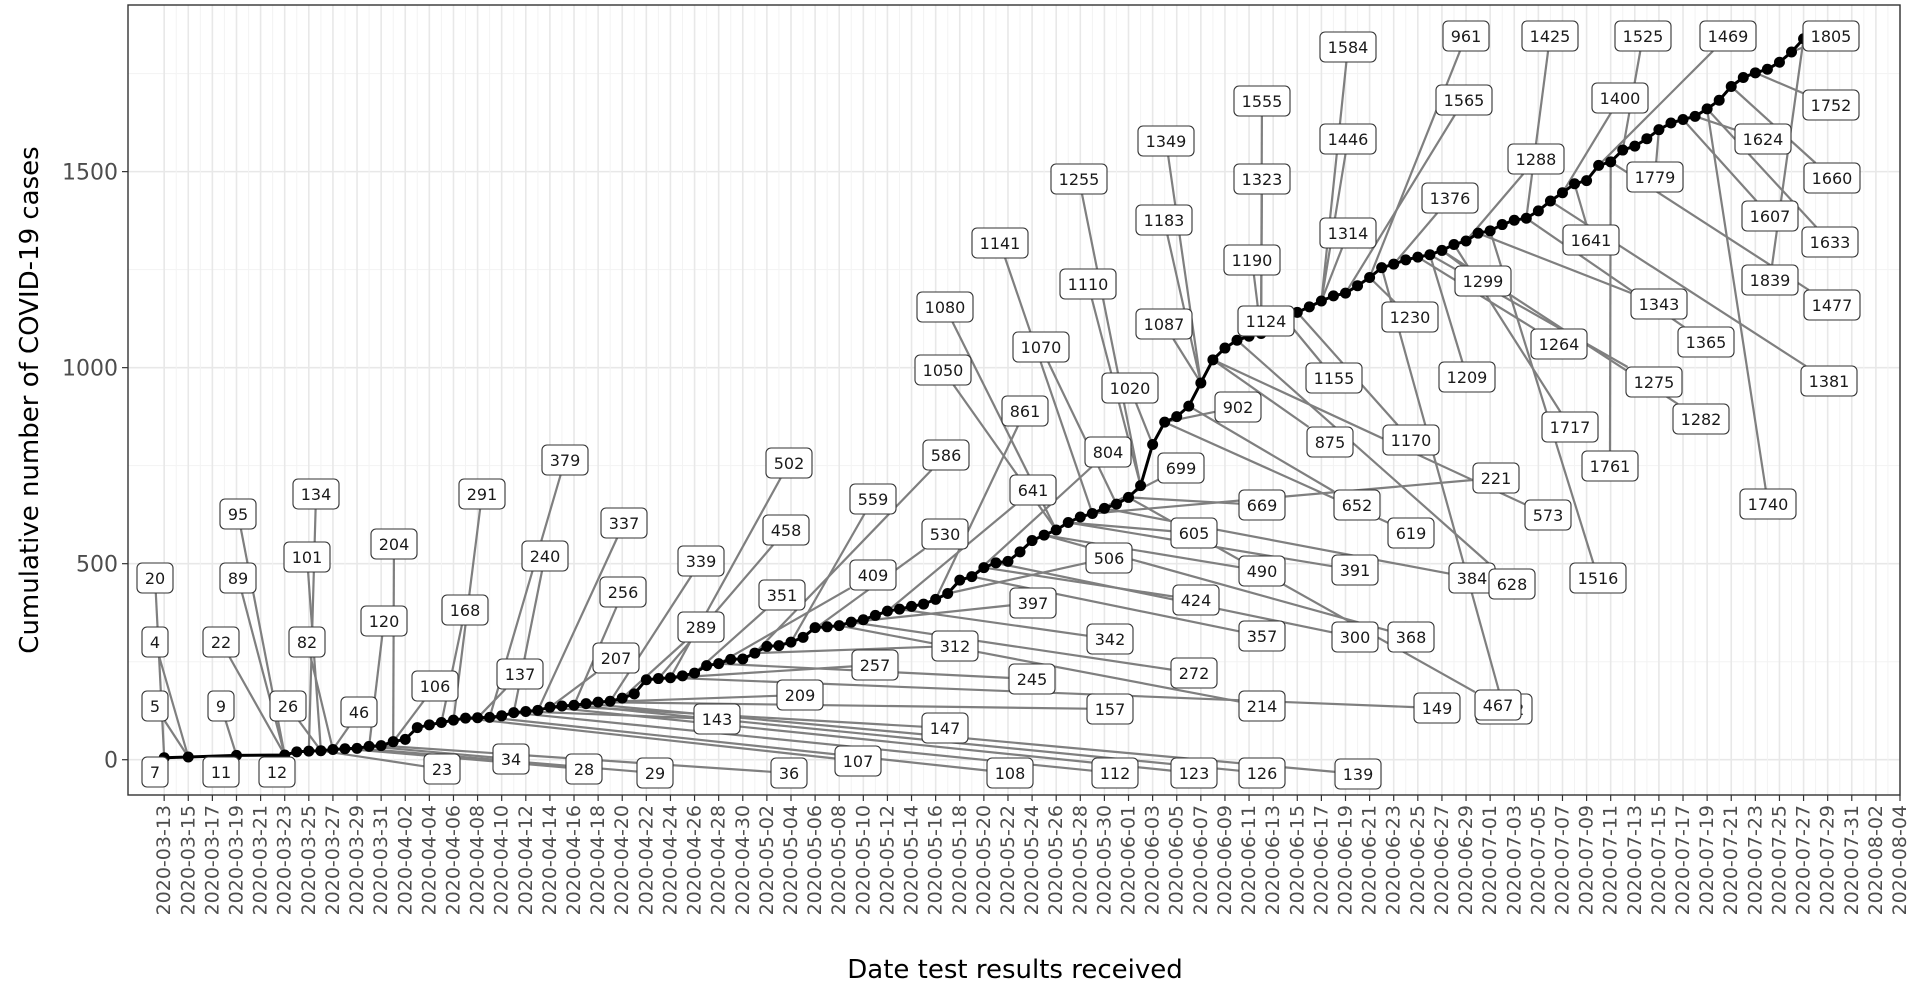 The height and width of the screenshot is (988, 1907). Describe the element at coordinates (863, 860) in the screenshot. I see `x-tick-label: 2020-05-10` at that location.